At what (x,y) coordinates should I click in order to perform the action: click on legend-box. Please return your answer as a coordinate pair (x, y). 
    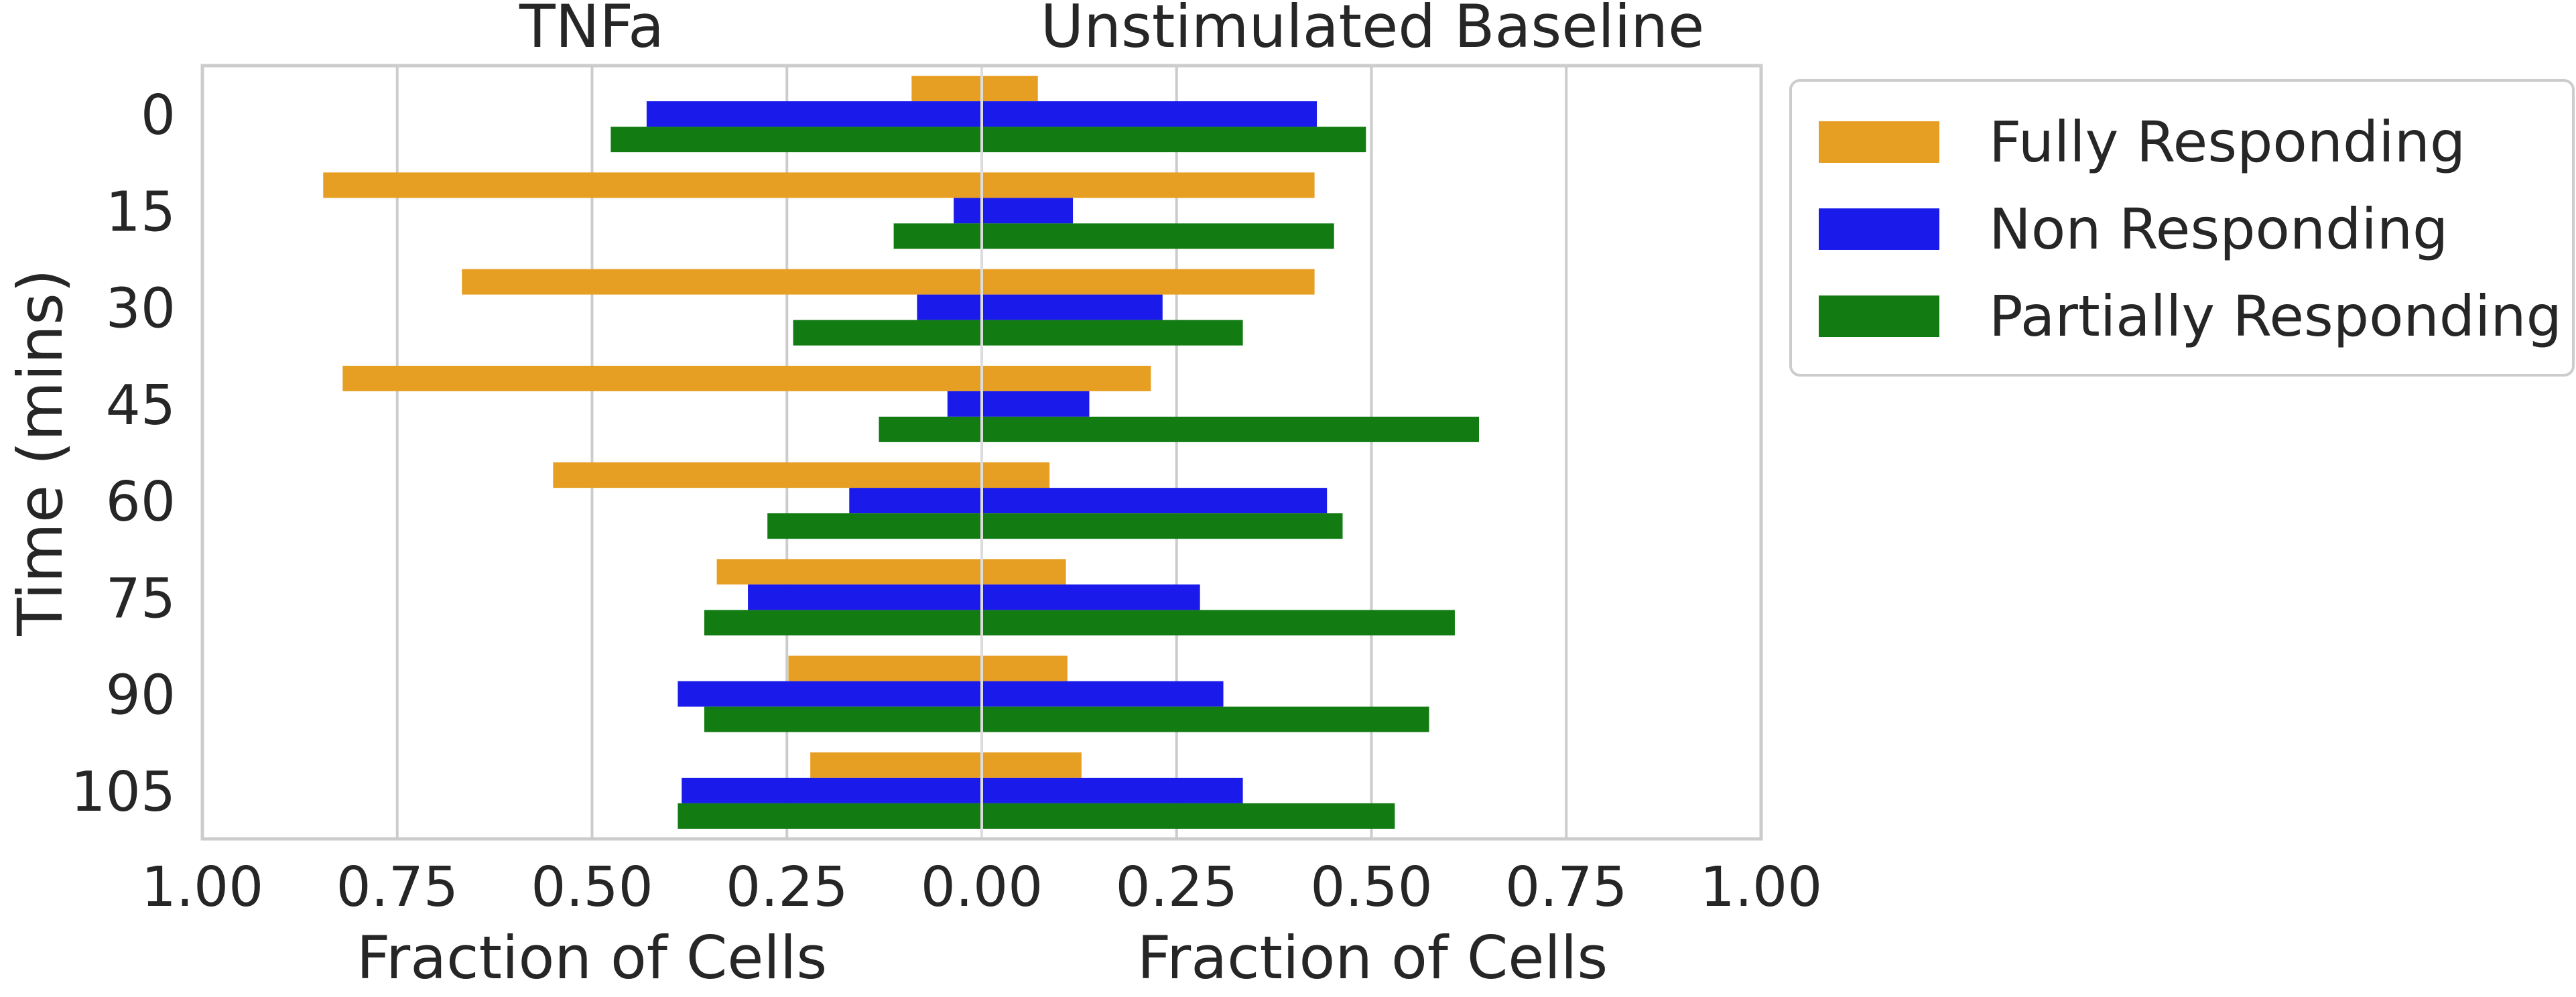
    Looking at the image, I should click on (2182, 228).